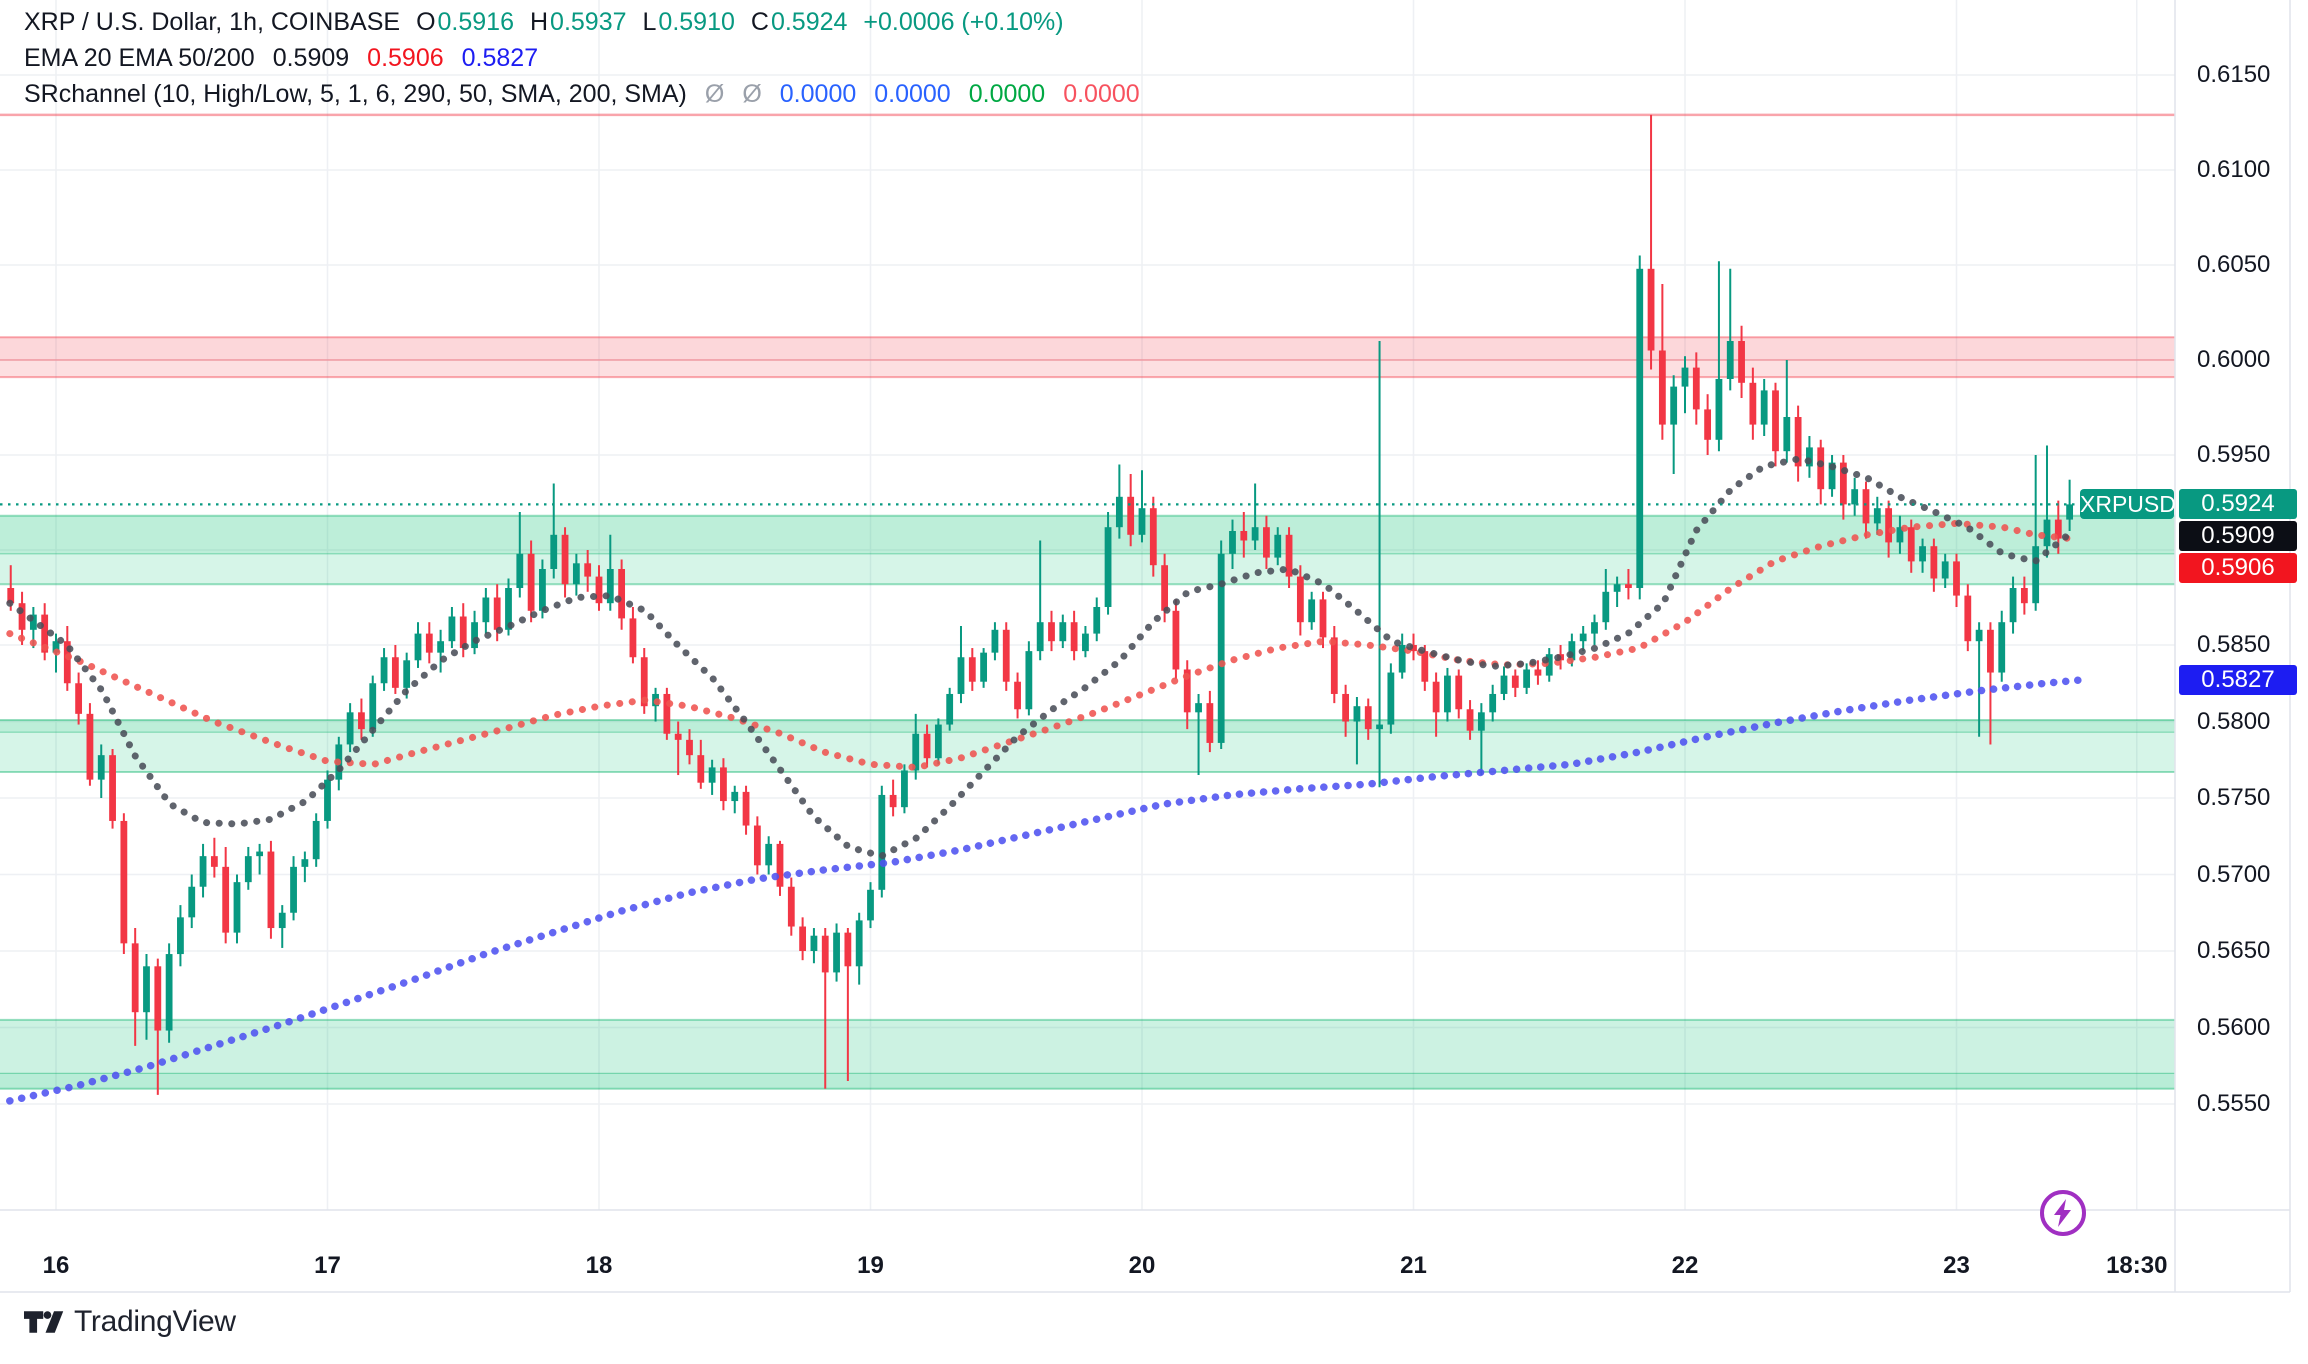 Image resolution: width=2308 pixels, height=1364 pixels. Describe the element at coordinates (799, 21) in the screenshot. I see `ohlc-close: C0.5924` at that location.